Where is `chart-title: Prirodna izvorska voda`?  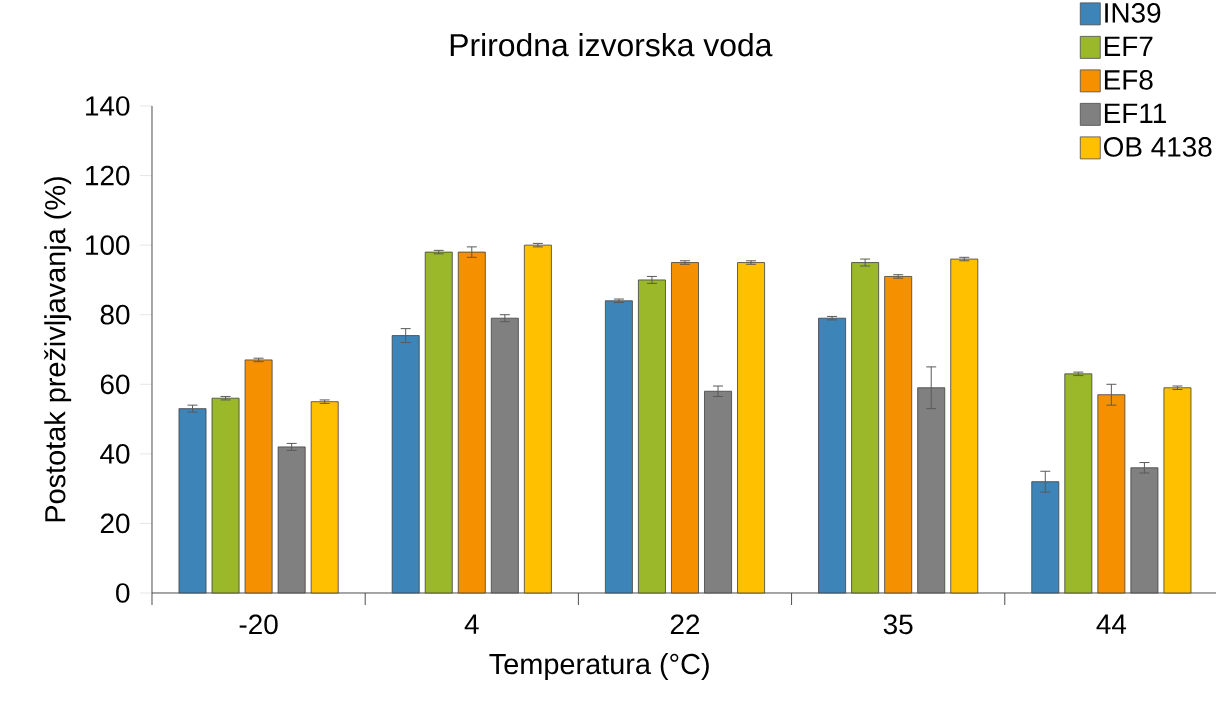 chart-title: Prirodna izvorska voda is located at coordinates (611, 45).